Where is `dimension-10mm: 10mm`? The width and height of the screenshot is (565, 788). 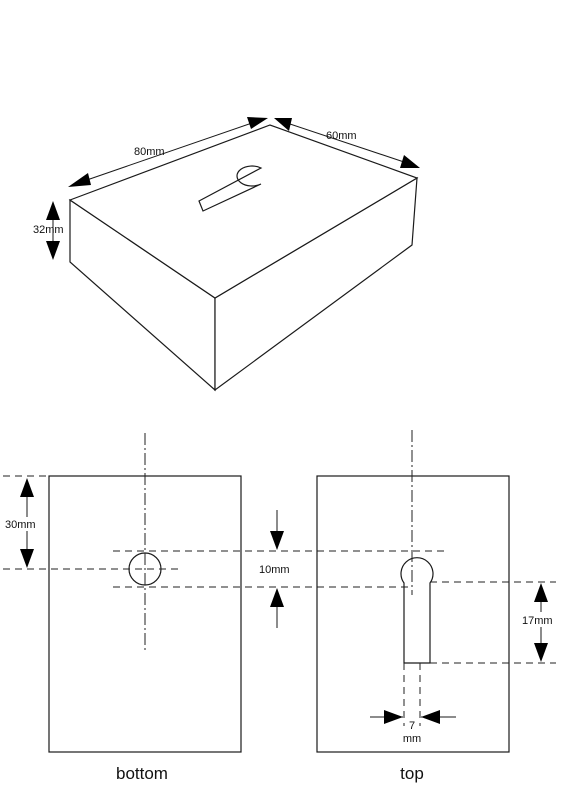 dimension-10mm: 10mm is located at coordinates (277, 569).